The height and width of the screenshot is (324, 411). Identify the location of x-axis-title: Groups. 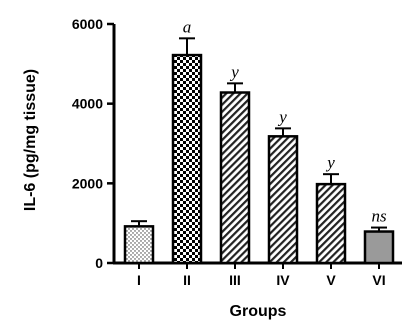
(258, 311).